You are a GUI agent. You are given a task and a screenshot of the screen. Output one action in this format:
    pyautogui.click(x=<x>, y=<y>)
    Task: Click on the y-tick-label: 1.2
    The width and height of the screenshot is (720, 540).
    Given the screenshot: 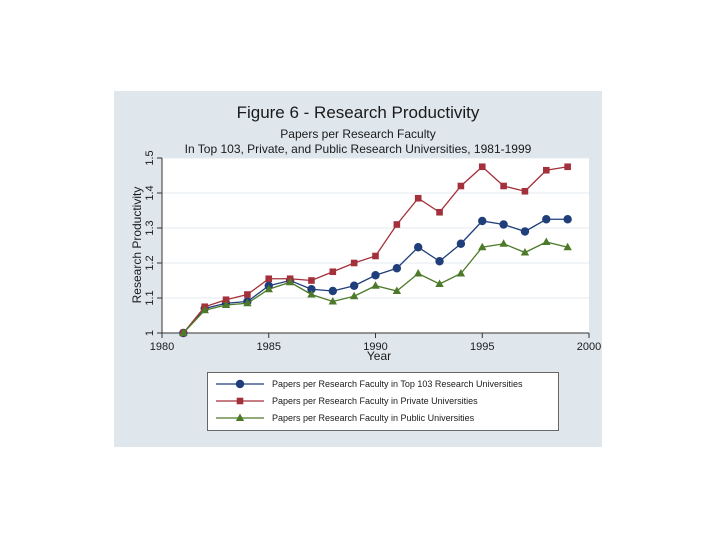 What is the action you would take?
    pyautogui.click(x=150, y=262)
    